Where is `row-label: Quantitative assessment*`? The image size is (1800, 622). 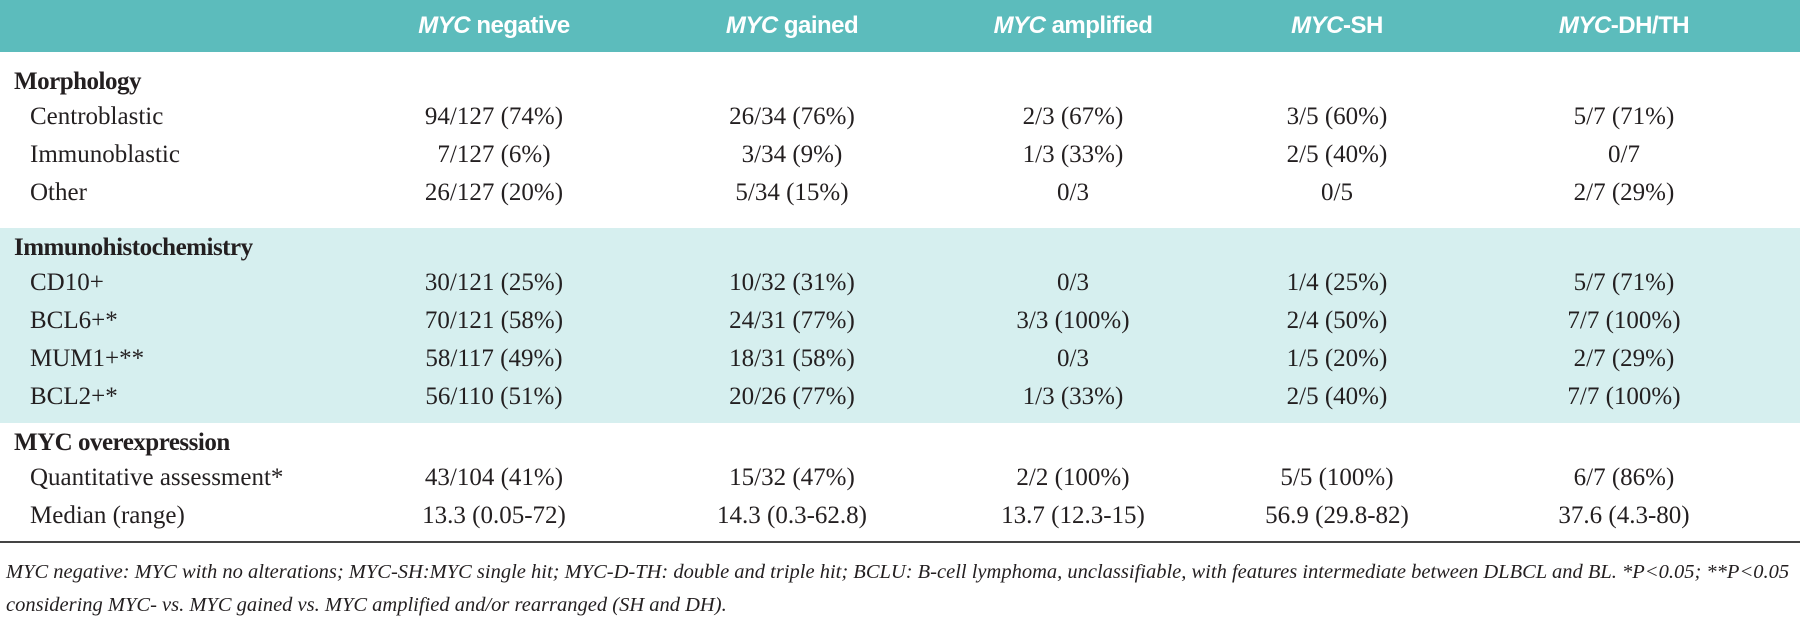
row-label: Quantitative assessment* is located at coordinates (157, 477).